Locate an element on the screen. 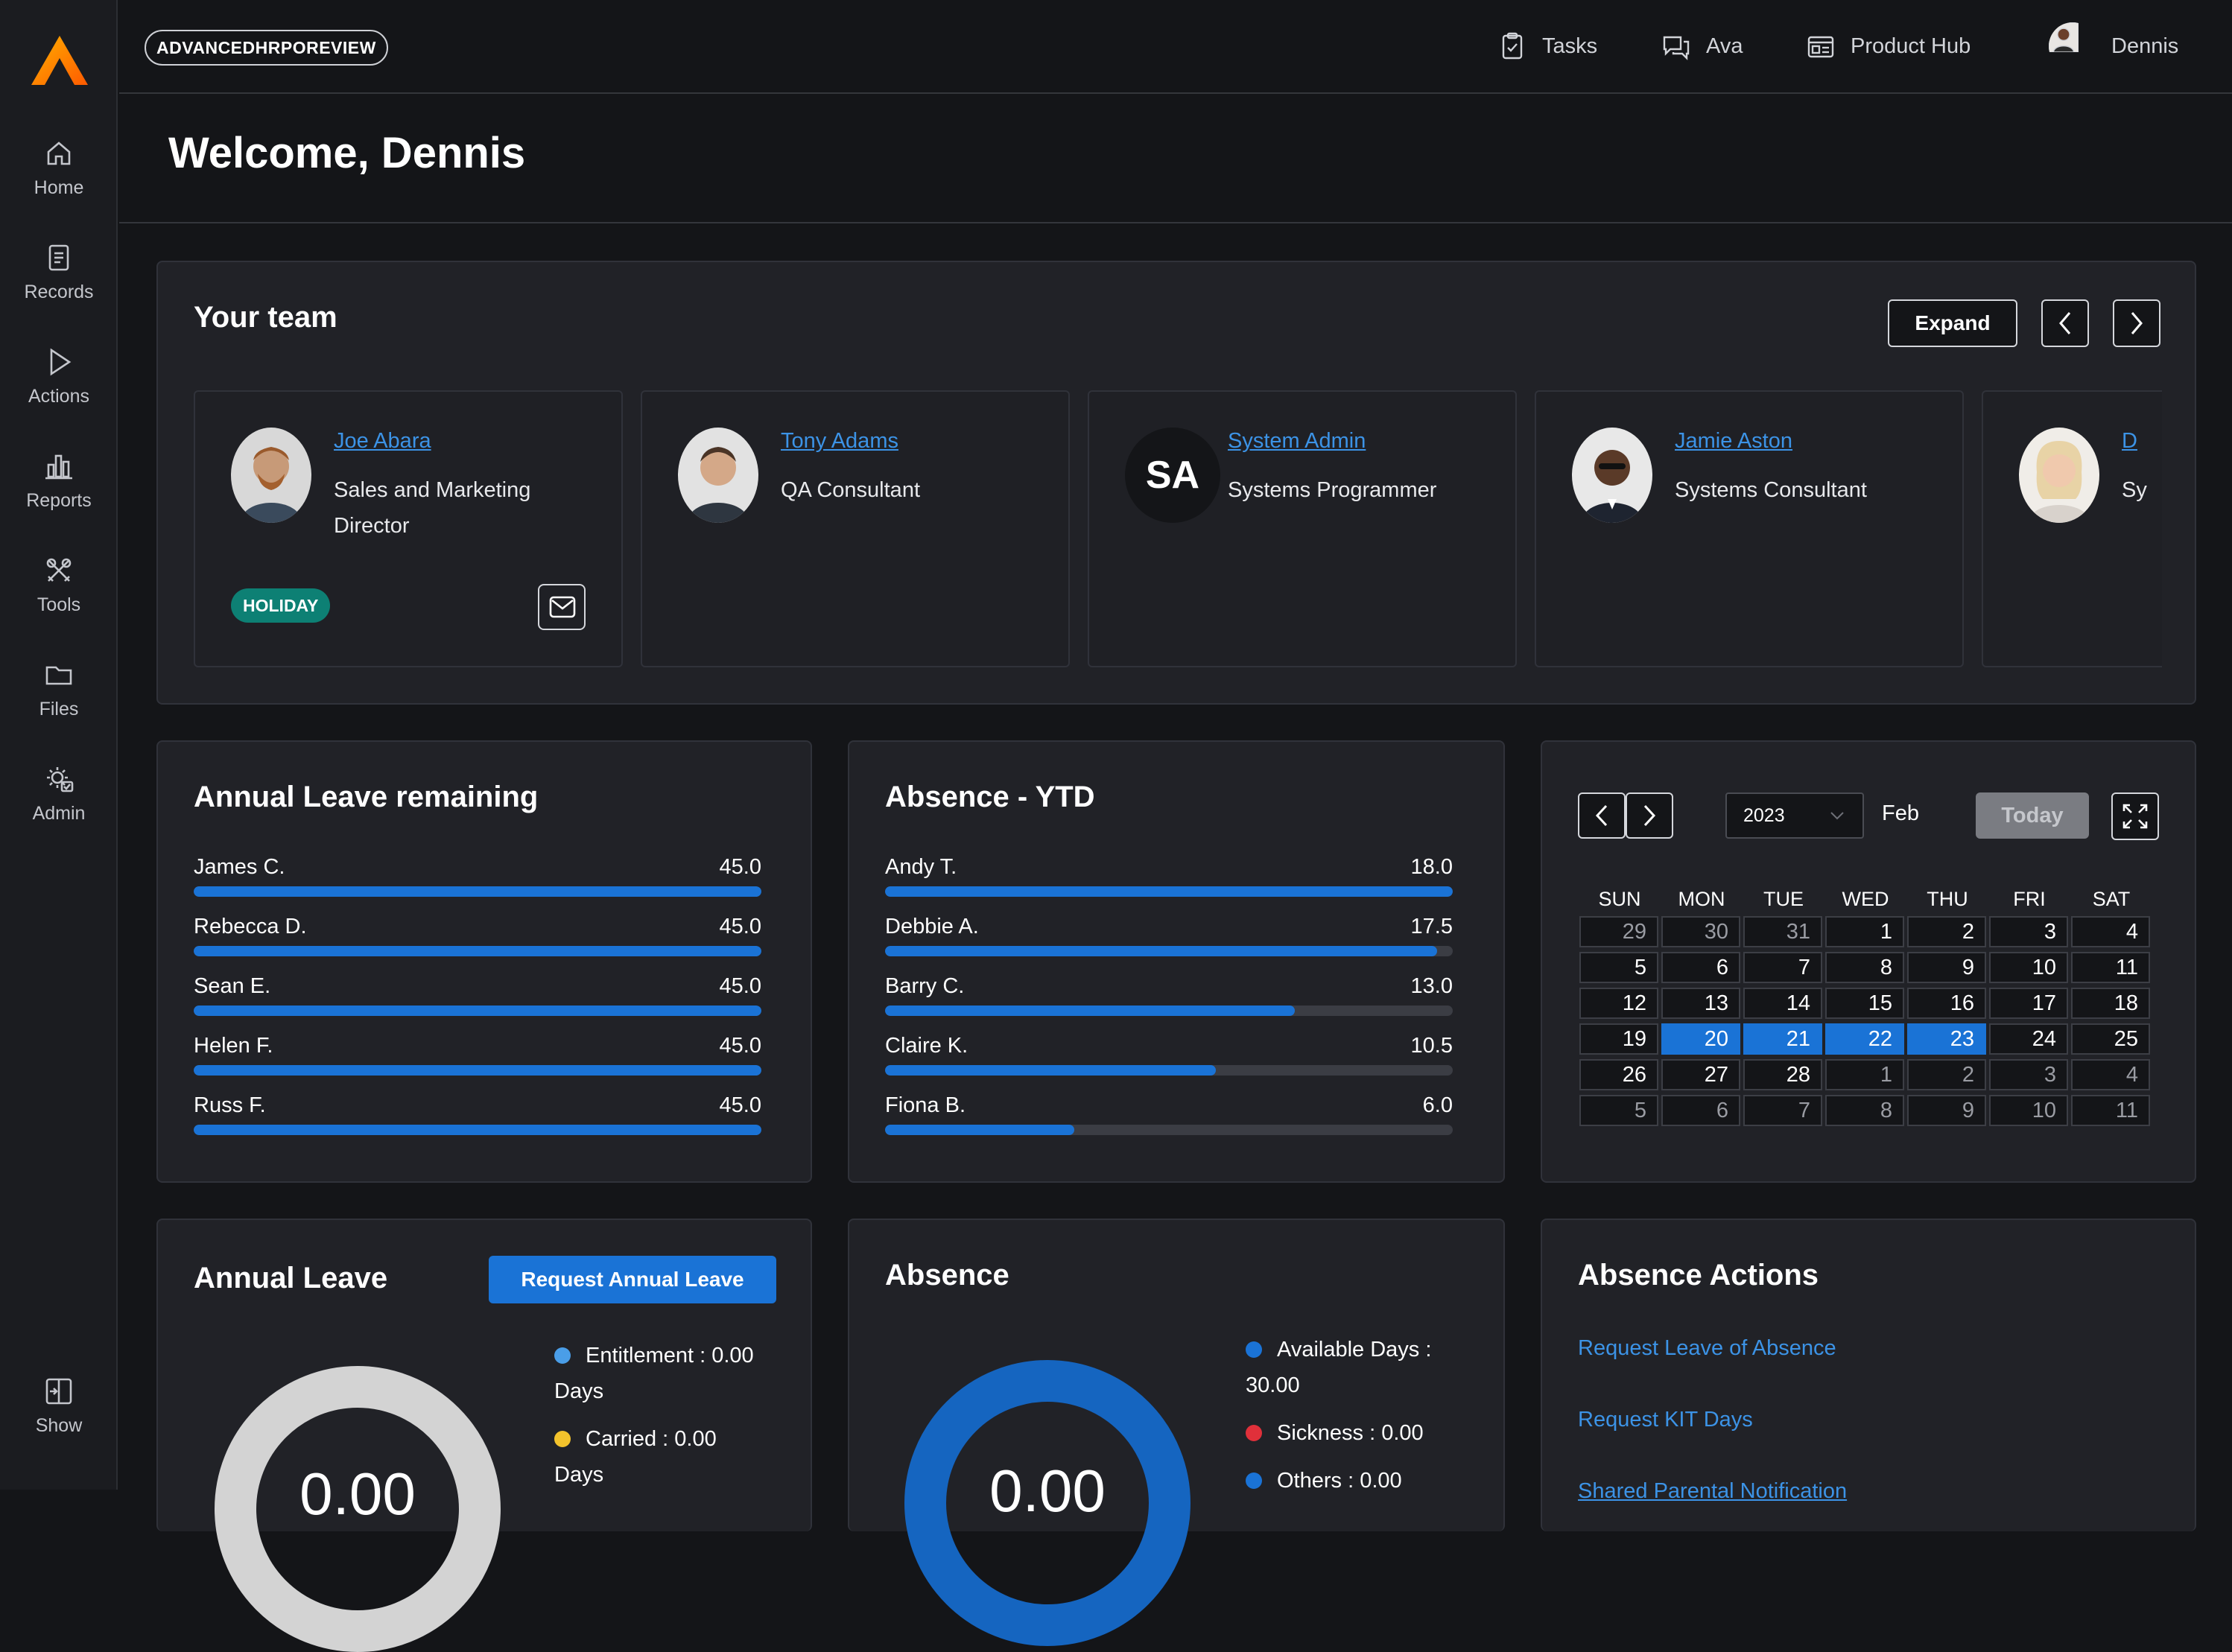 The height and width of the screenshot is (1652, 2232). team-card: Tony Adams QA Consultant is located at coordinates (856, 528).